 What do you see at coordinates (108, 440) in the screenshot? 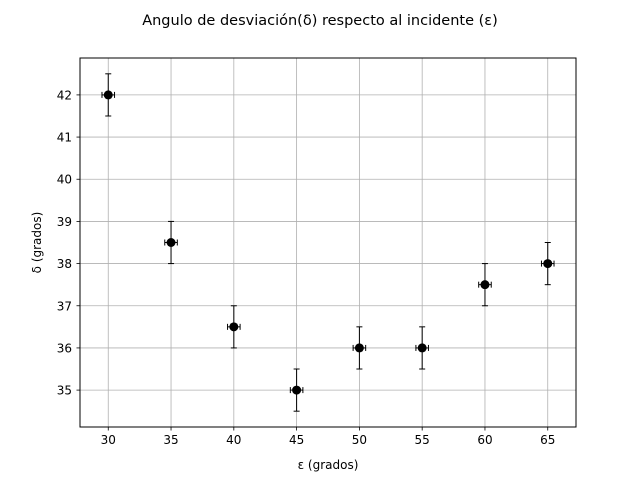
I see `x-tick-label: 30` at bounding box center [108, 440].